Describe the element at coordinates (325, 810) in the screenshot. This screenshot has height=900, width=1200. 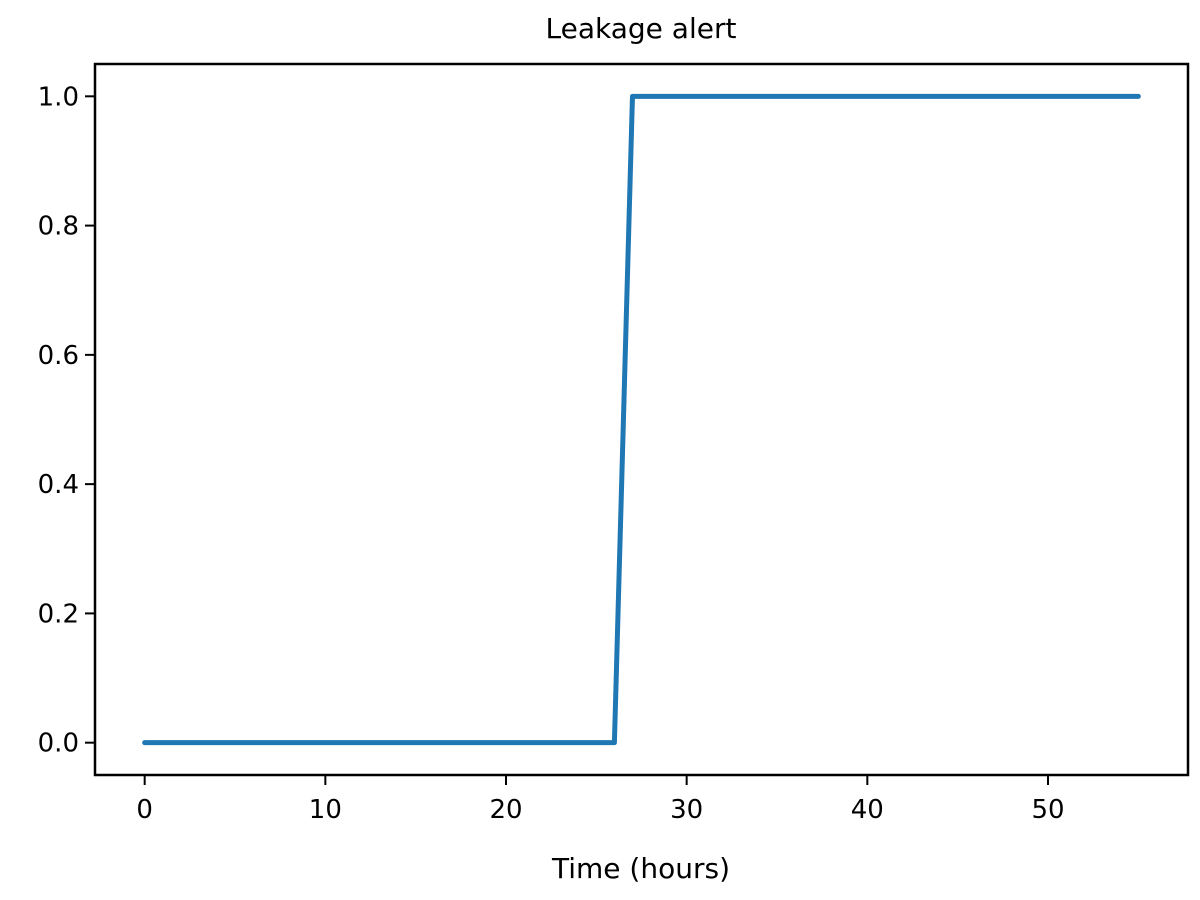
I see `x-tick-label: 10` at that location.